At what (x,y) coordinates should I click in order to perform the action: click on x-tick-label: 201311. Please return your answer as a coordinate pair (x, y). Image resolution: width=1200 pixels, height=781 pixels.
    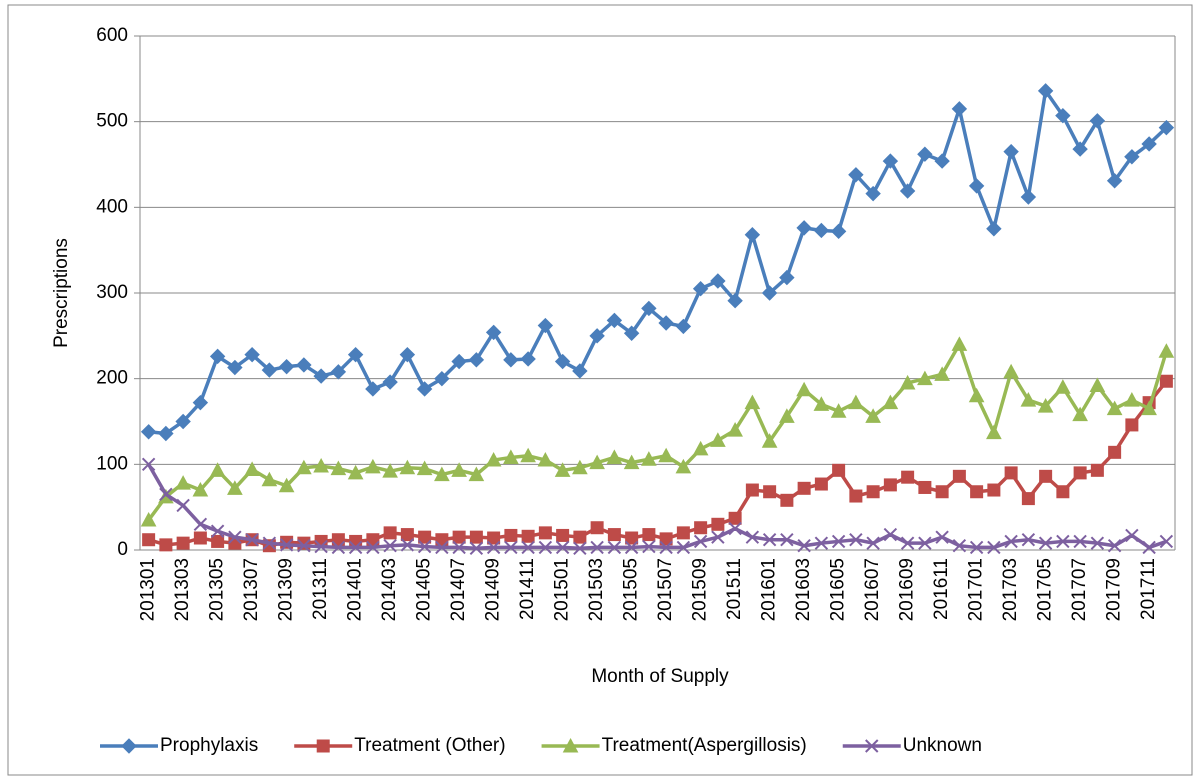
    Looking at the image, I should click on (320, 589).